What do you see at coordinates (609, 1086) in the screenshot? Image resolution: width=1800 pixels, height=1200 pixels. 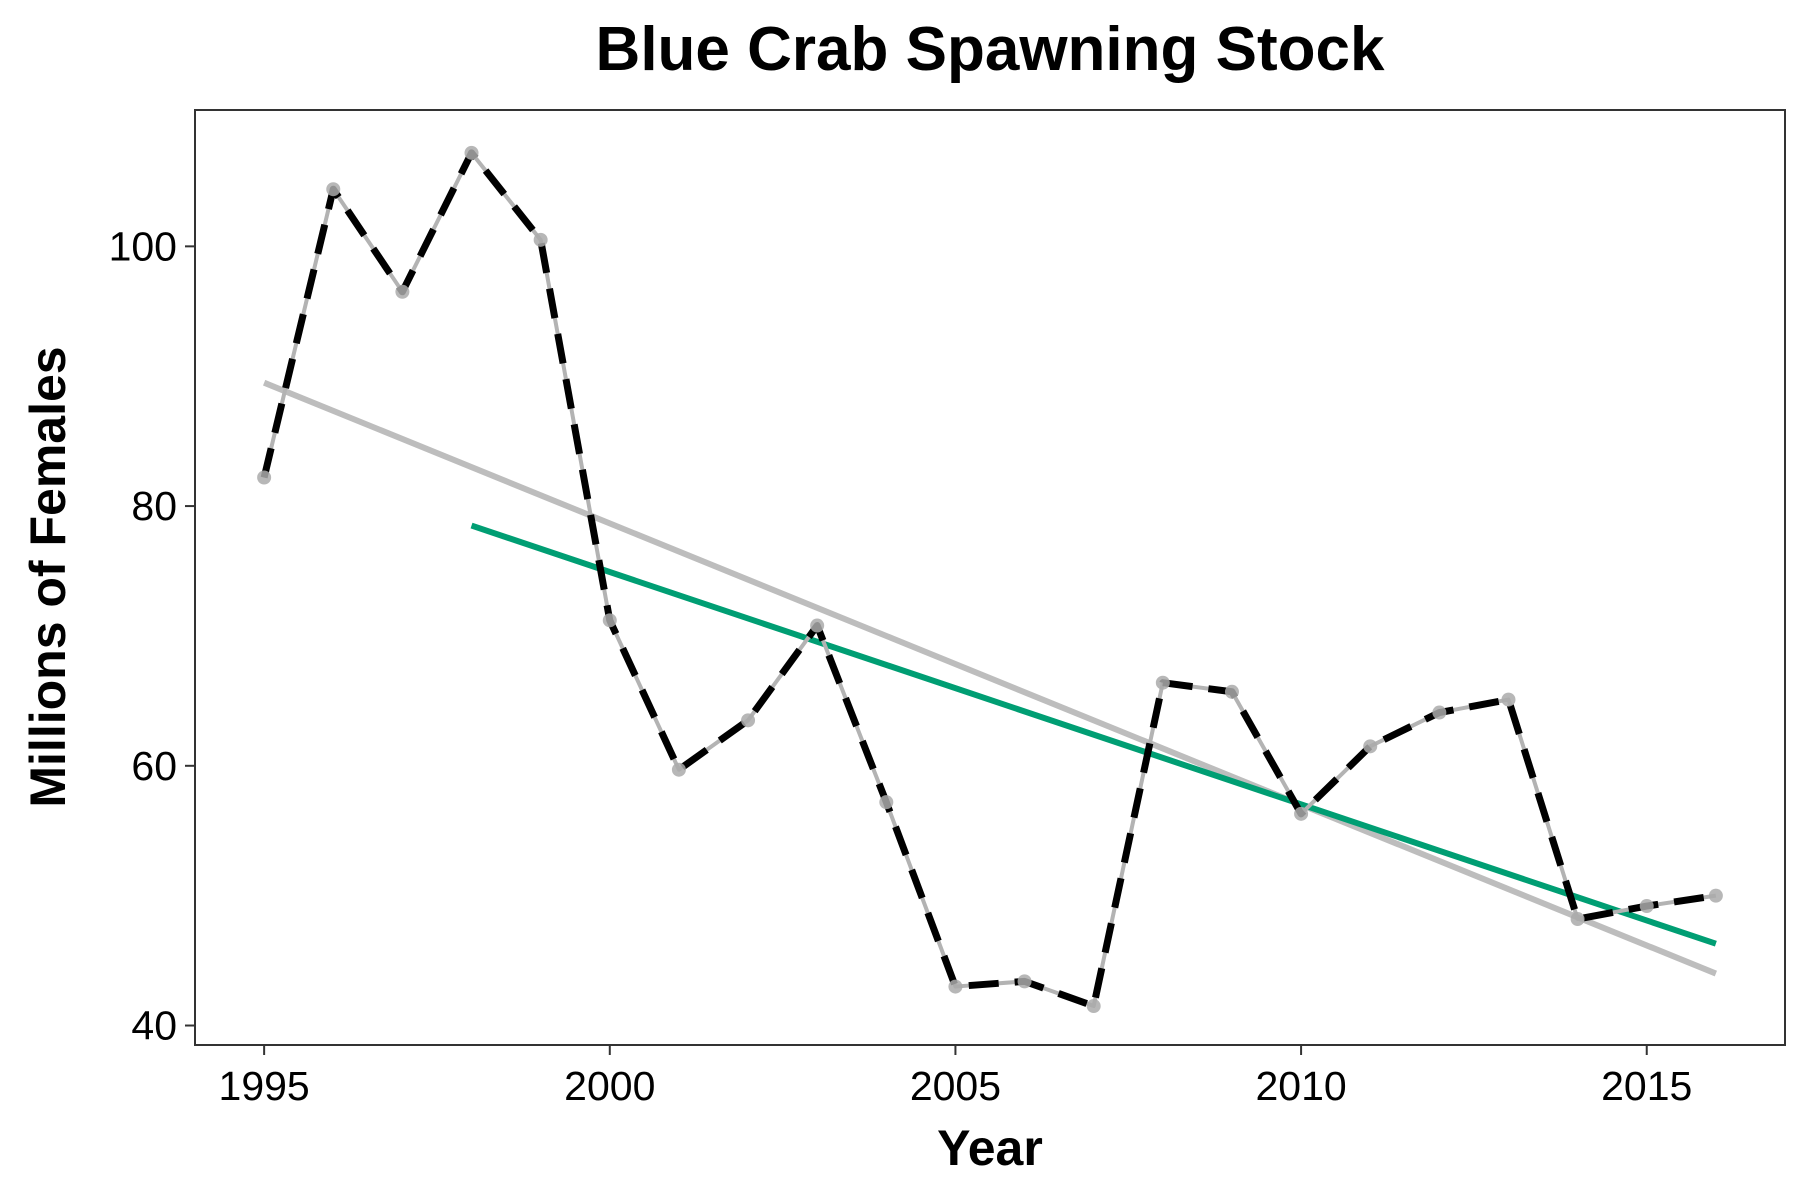 I see `x-tick-label: 2000` at bounding box center [609, 1086].